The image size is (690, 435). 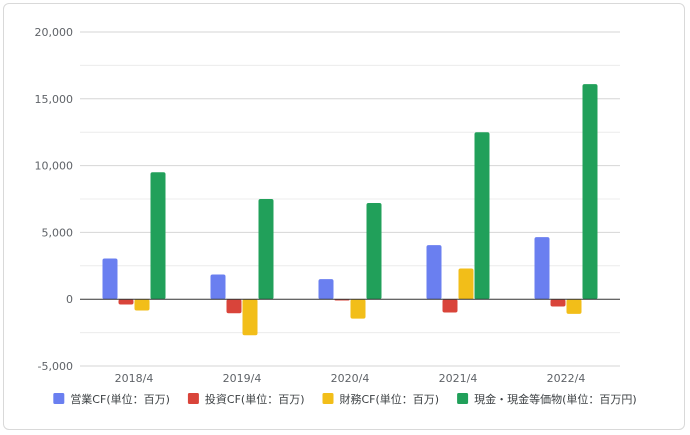 What do you see at coordinates (58, 232) in the screenshot?
I see `y-tick-label: 5,000` at bounding box center [58, 232].